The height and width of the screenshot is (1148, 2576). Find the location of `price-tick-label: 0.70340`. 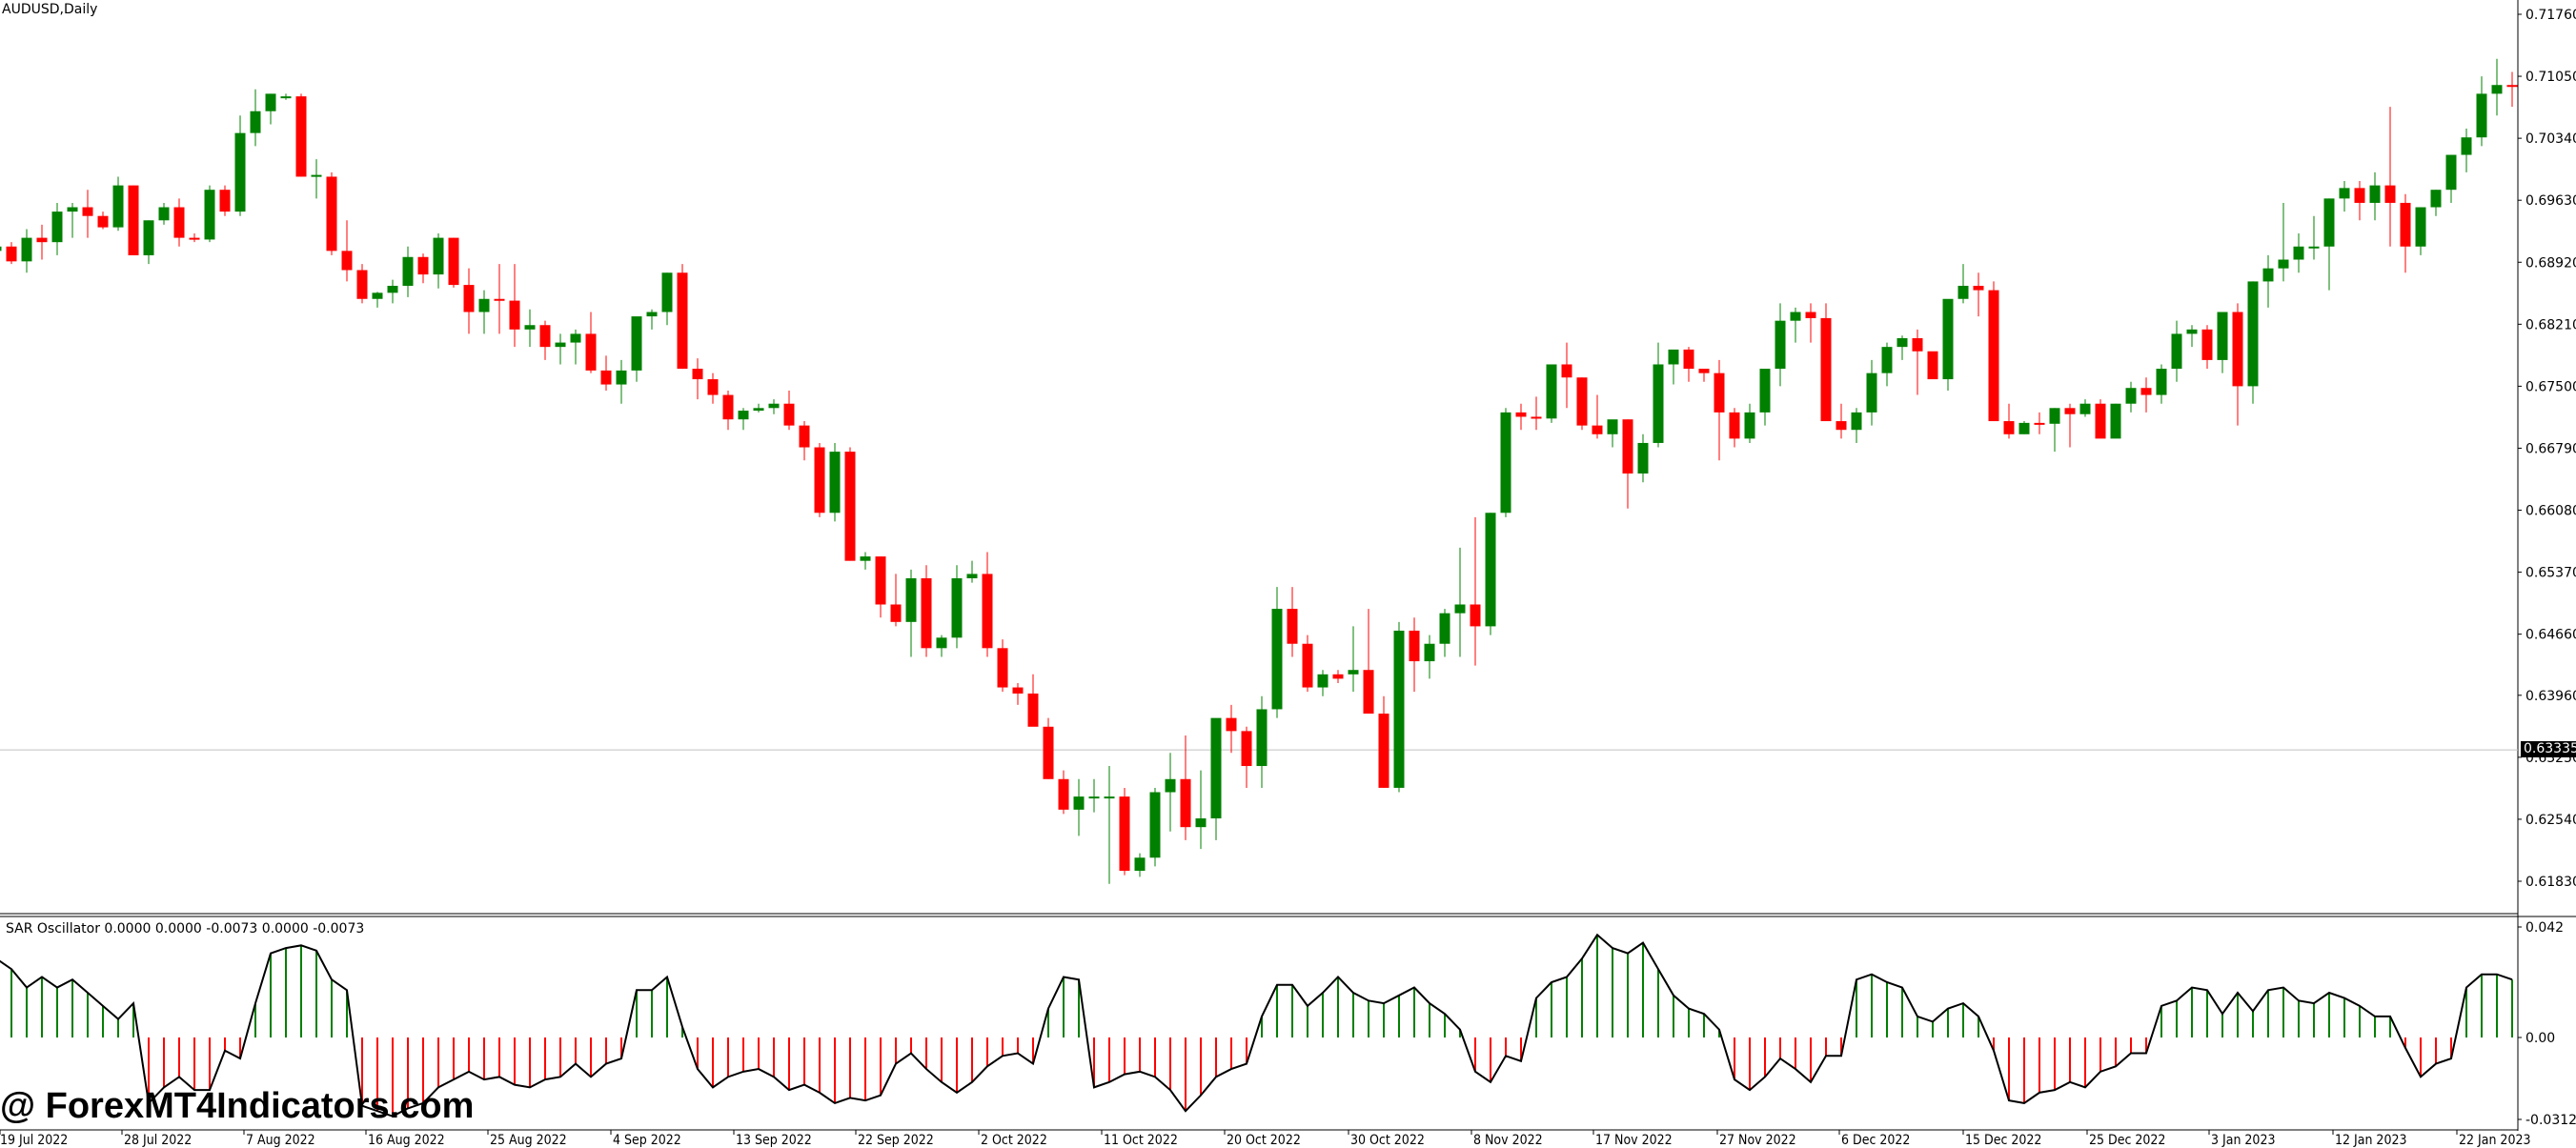

price-tick-label: 0.70340 is located at coordinates (2550, 139).